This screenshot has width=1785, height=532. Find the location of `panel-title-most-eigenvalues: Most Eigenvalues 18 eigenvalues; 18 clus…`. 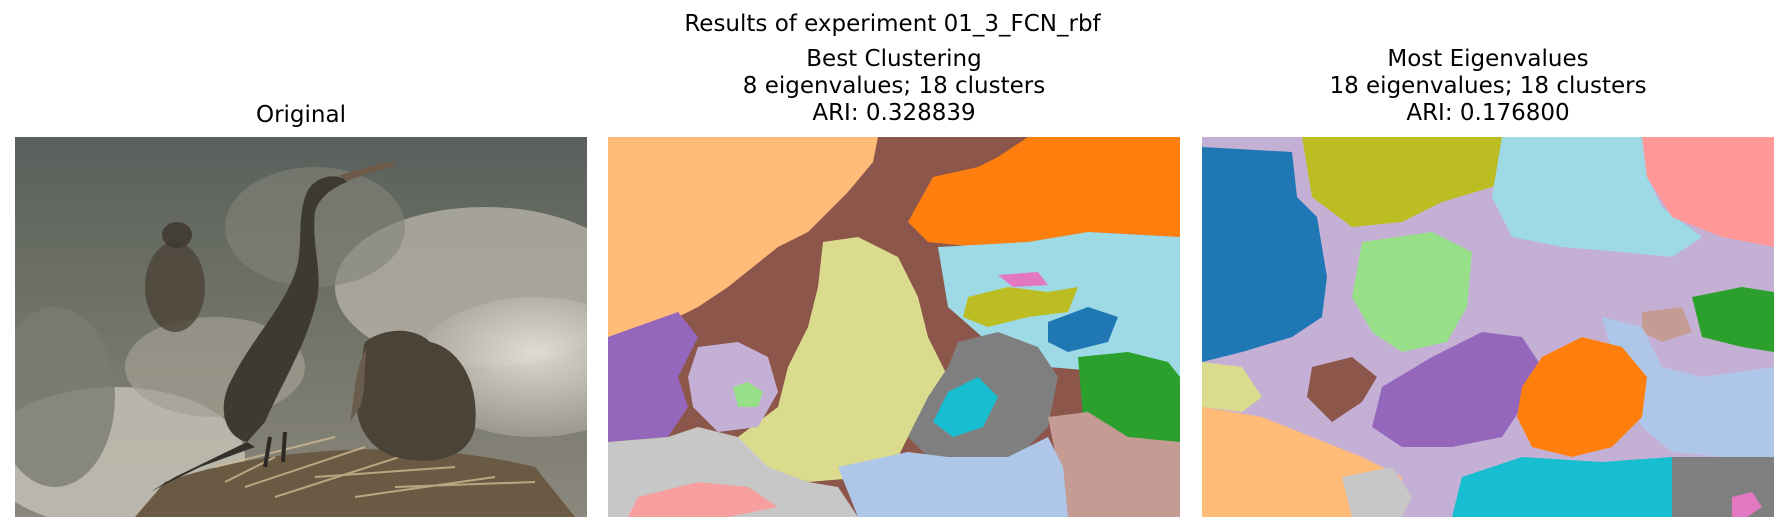

panel-title-most-eigenvalues: Most Eigenvalues 18 eigenvalues; 18 clus… is located at coordinates (1488, 86).